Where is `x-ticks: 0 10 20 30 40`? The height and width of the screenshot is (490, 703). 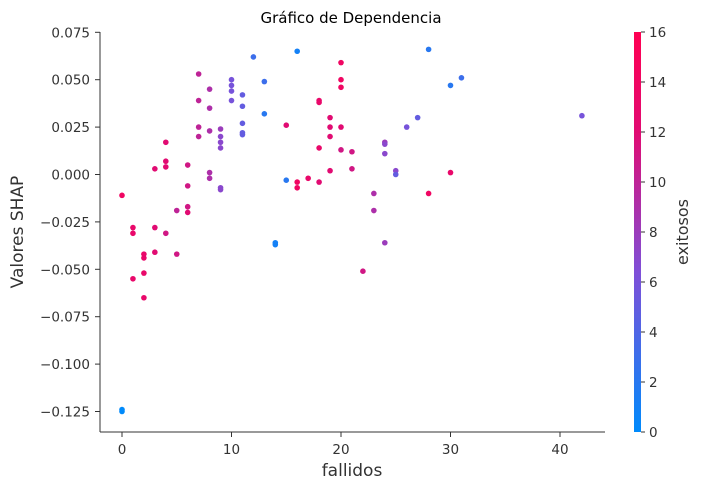 x-ticks: 0 10 20 30 40 is located at coordinates (343, 445).